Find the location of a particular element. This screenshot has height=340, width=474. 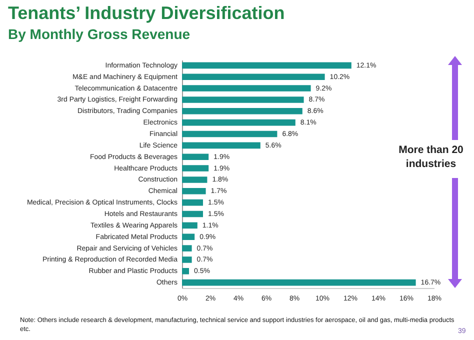

annotation: More than 20 industries is located at coordinates (431, 157).